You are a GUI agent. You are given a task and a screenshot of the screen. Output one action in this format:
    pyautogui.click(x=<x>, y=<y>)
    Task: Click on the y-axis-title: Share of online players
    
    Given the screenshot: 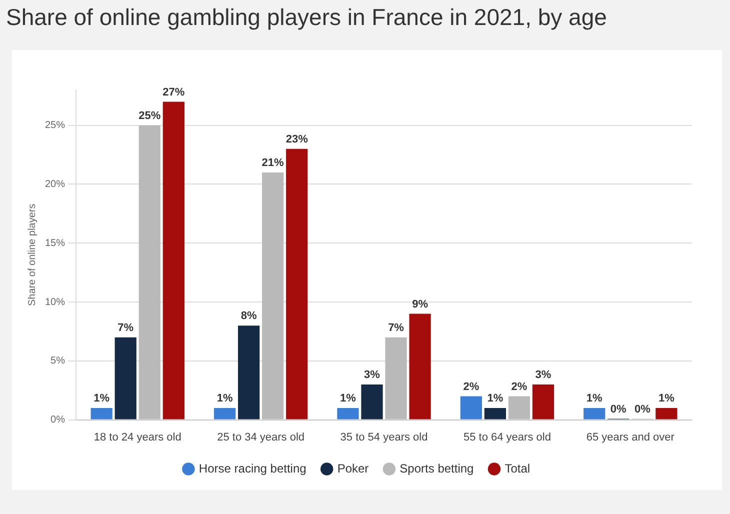 What is the action you would take?
    pyautogui.click(x=32, y=255)
    